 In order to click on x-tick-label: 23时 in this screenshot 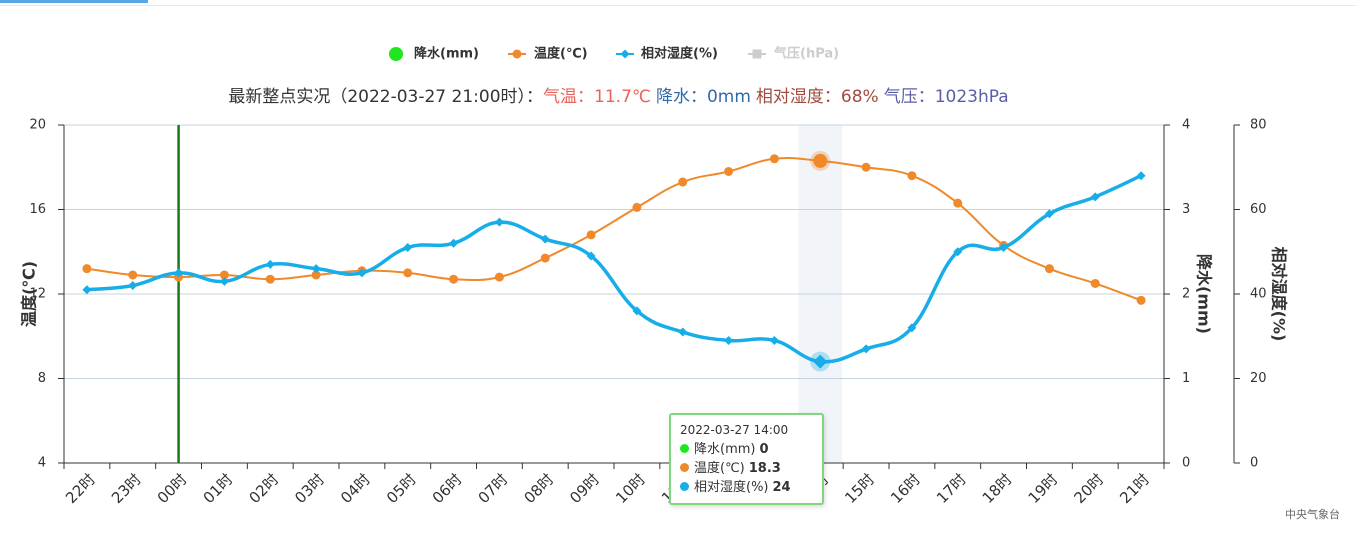, I will do `click(126, 488)`.